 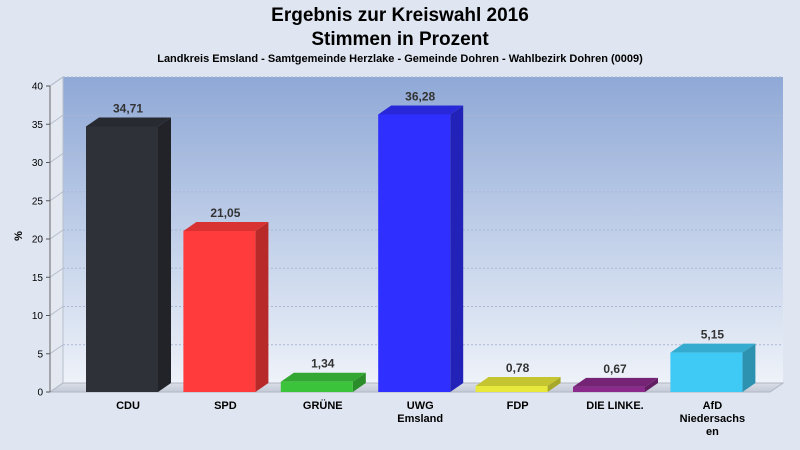 What do you see at coordinates (712, 419) in the screenshot?
I see `x-tick-label: Niedersachs` at bounding box center [712, 419].